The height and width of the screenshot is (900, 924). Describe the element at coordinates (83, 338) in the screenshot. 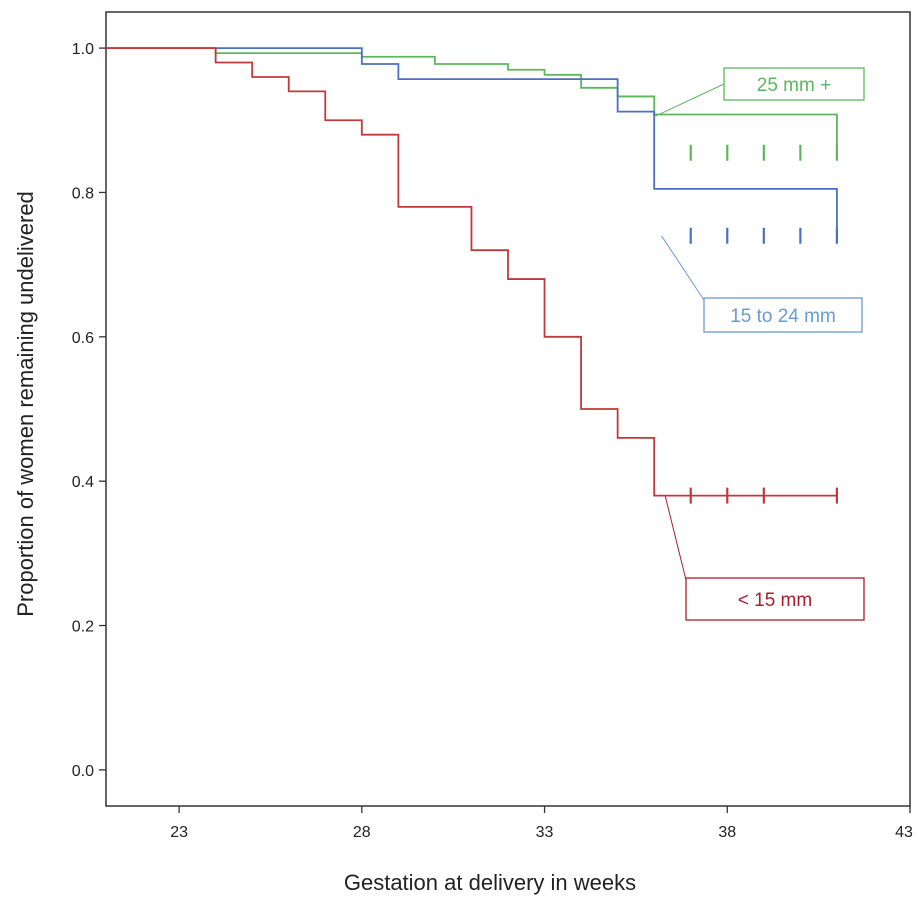

I see `y-tick-label: 0.6` at that location.